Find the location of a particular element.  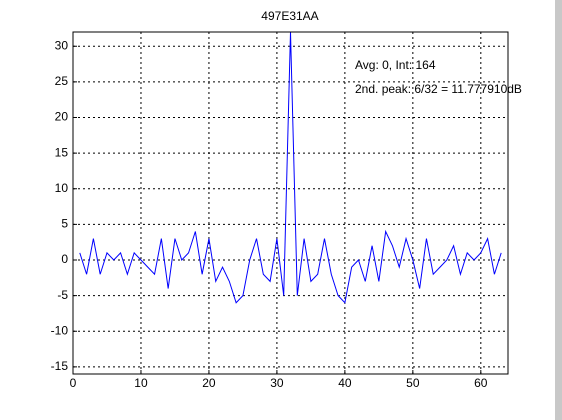

window-edge is located at coordinates (558, 210).